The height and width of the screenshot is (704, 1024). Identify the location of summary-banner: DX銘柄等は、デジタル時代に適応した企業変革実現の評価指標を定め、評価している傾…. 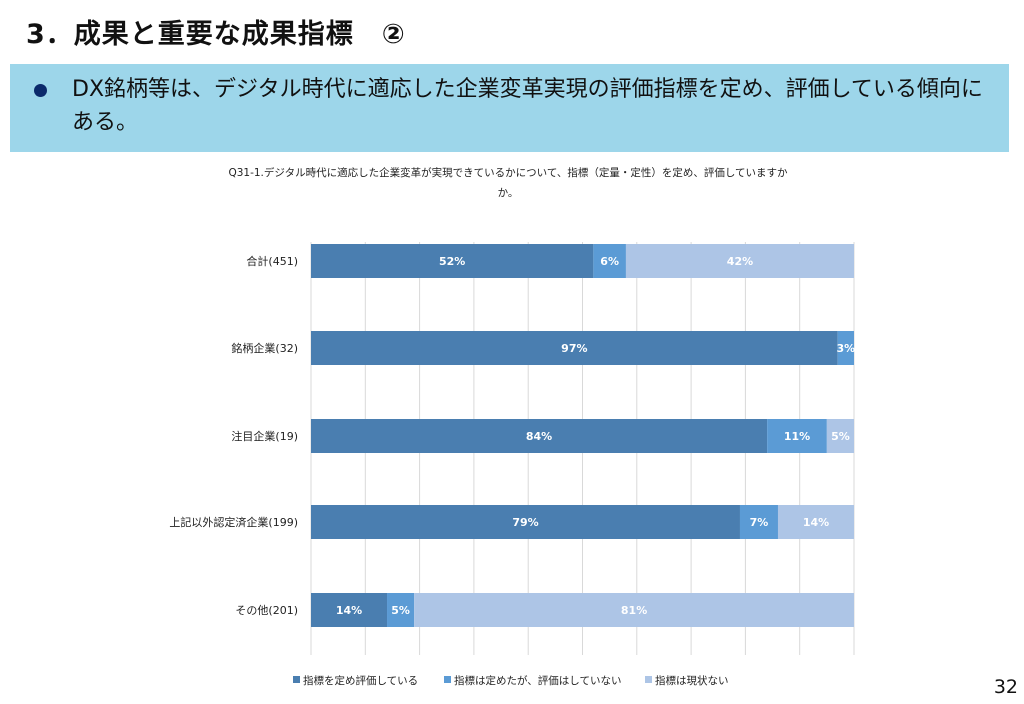
(509, 108).